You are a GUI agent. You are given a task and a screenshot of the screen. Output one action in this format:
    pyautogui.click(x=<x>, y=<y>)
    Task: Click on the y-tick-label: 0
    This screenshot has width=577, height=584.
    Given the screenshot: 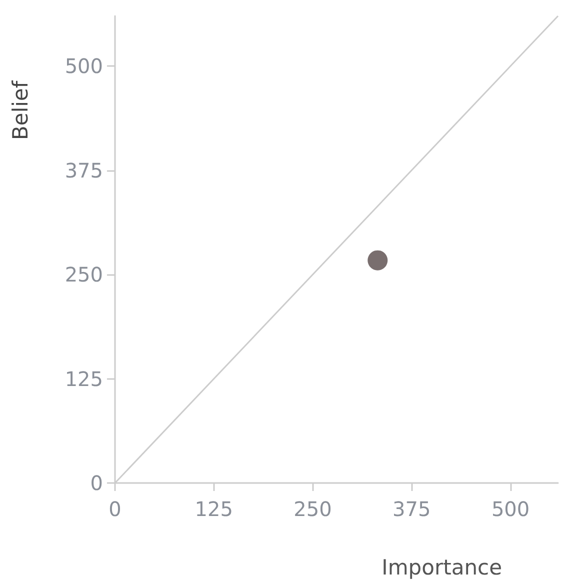 What is the action you would take?
    pyautogui.click(x=96, y=483)
    